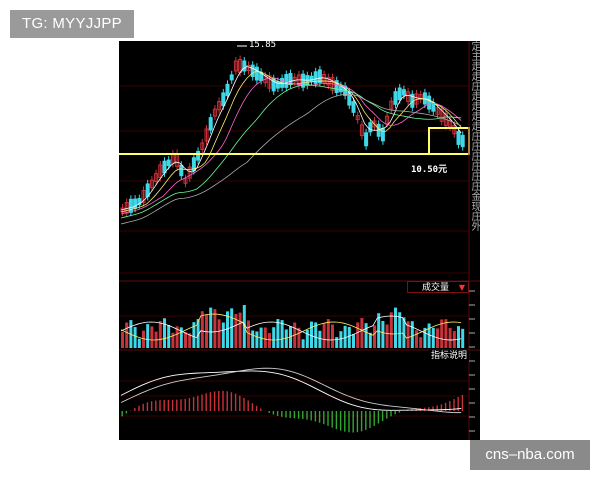  I want to click on volume-bars, so click(293, 326).